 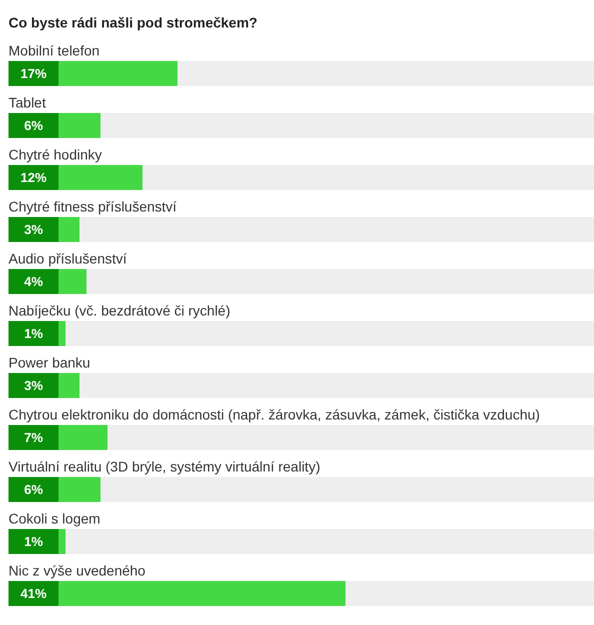 I want to click on y-tick-label: Power banku, so click(x=49, y=362).